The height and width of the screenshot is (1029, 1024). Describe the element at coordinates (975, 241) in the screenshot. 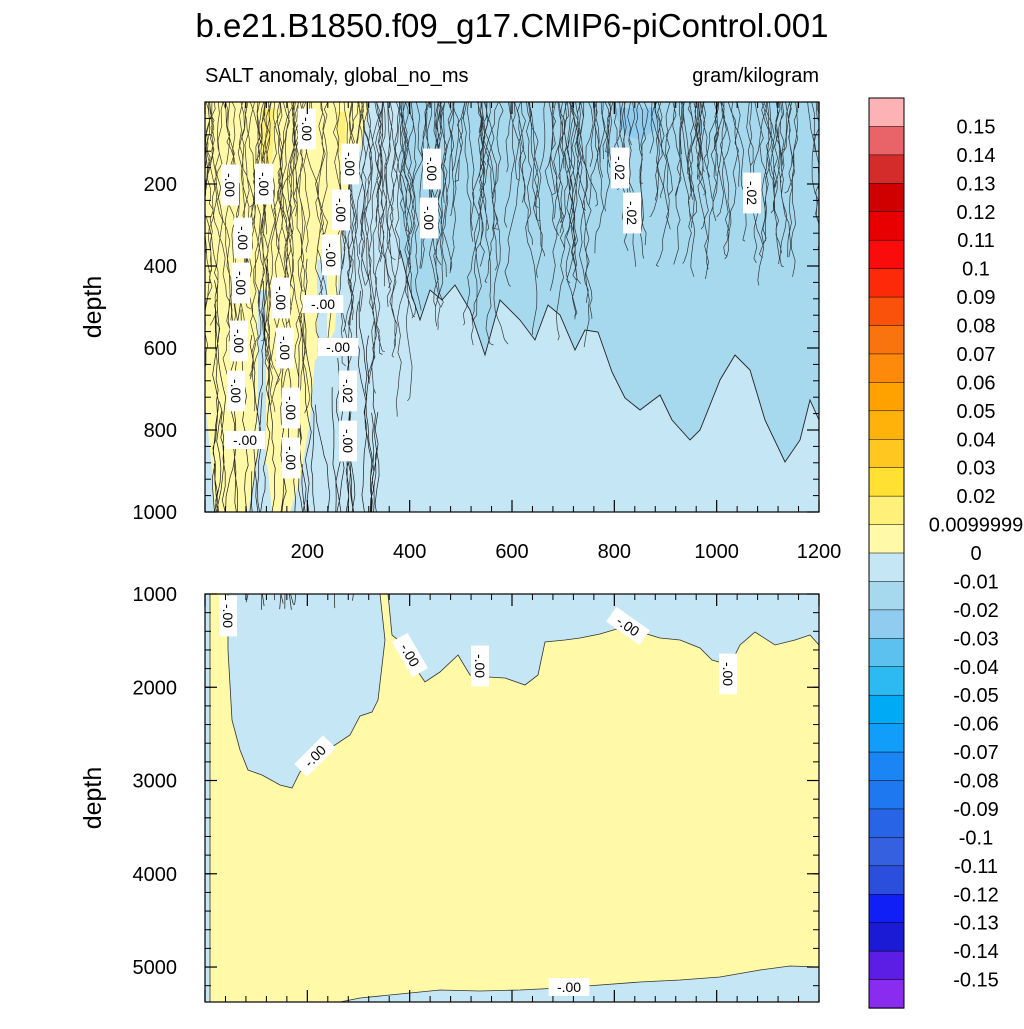

I see `colorbar-label: 0.11` at that location.